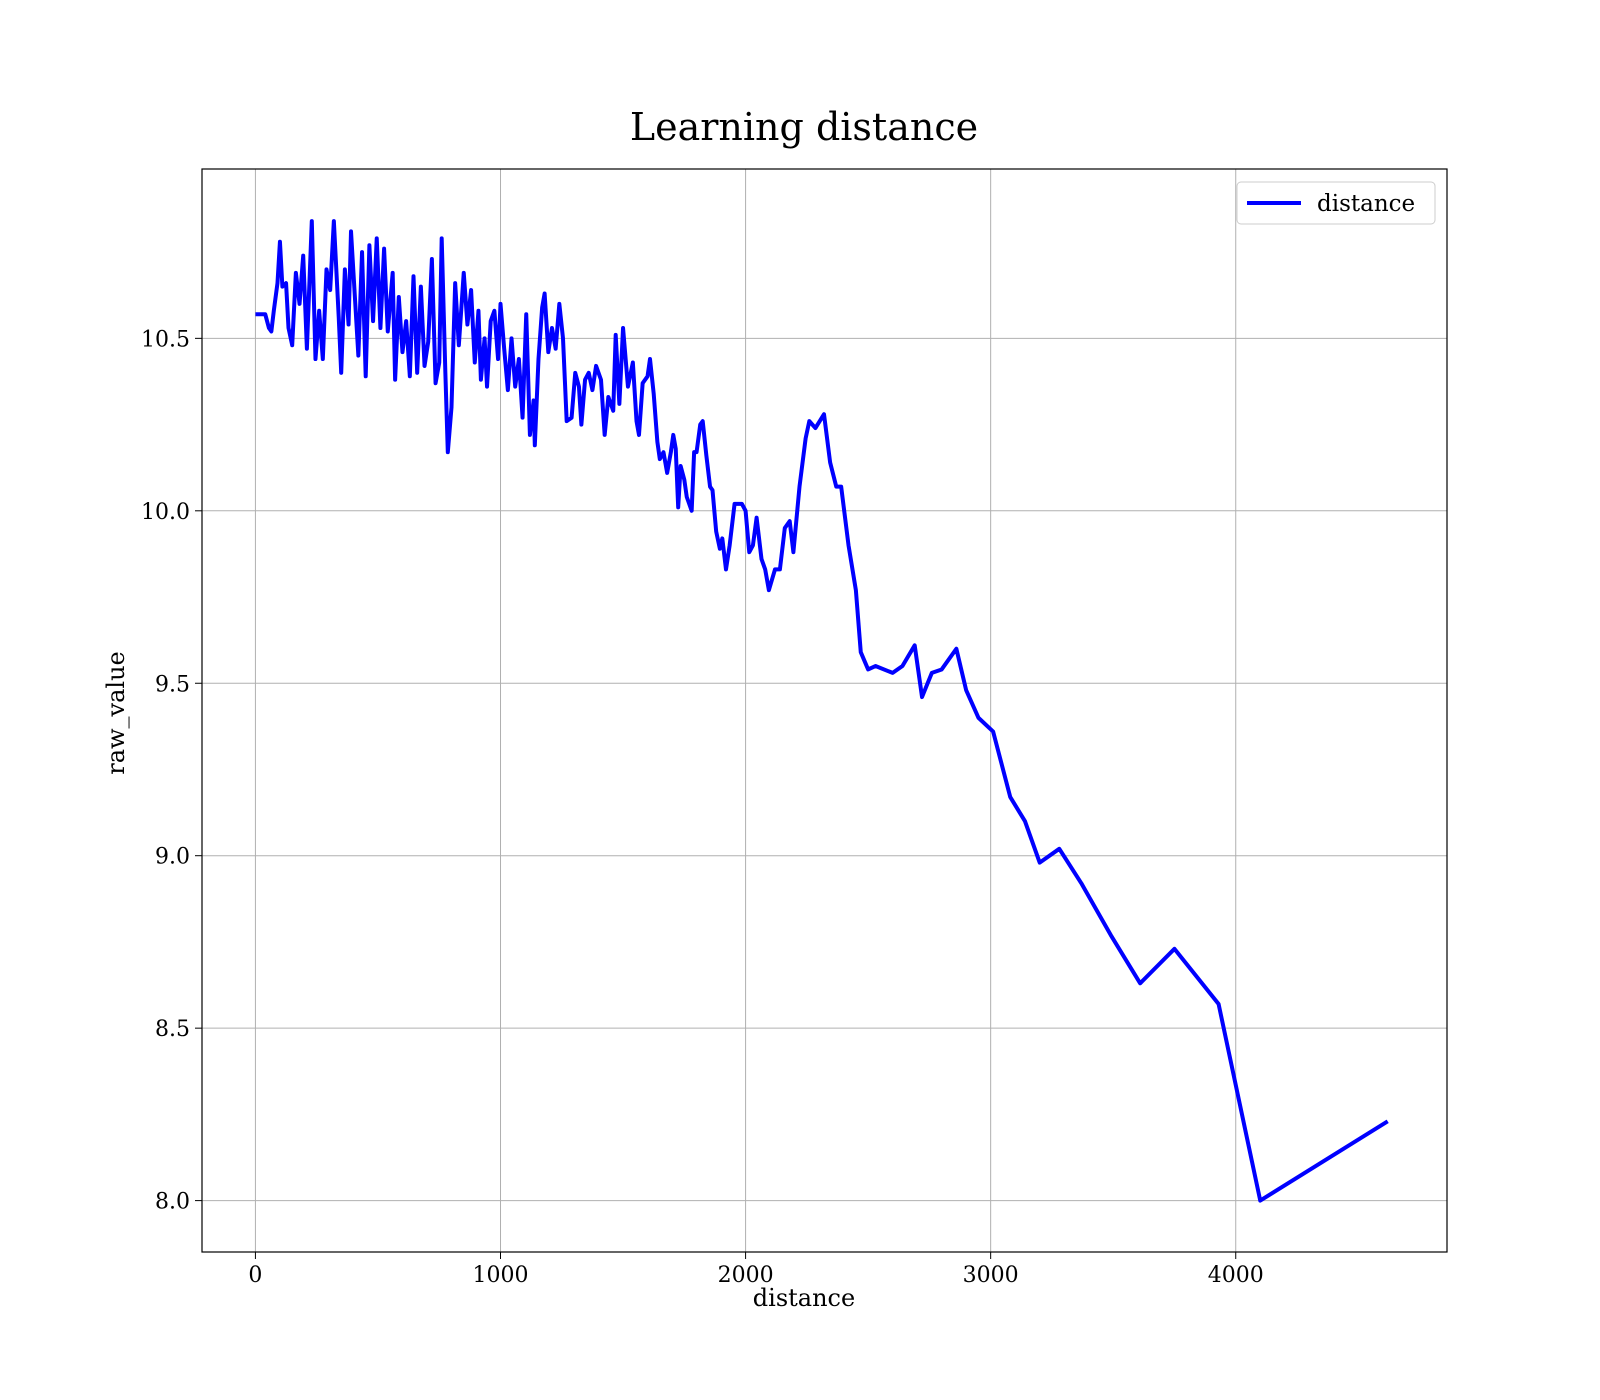 The image size is (1600, 1400). What do you see at coordinates (172, 684) in the screenshot?
I see `y-tick-label: 9.5` at bounding box center [172, 684].